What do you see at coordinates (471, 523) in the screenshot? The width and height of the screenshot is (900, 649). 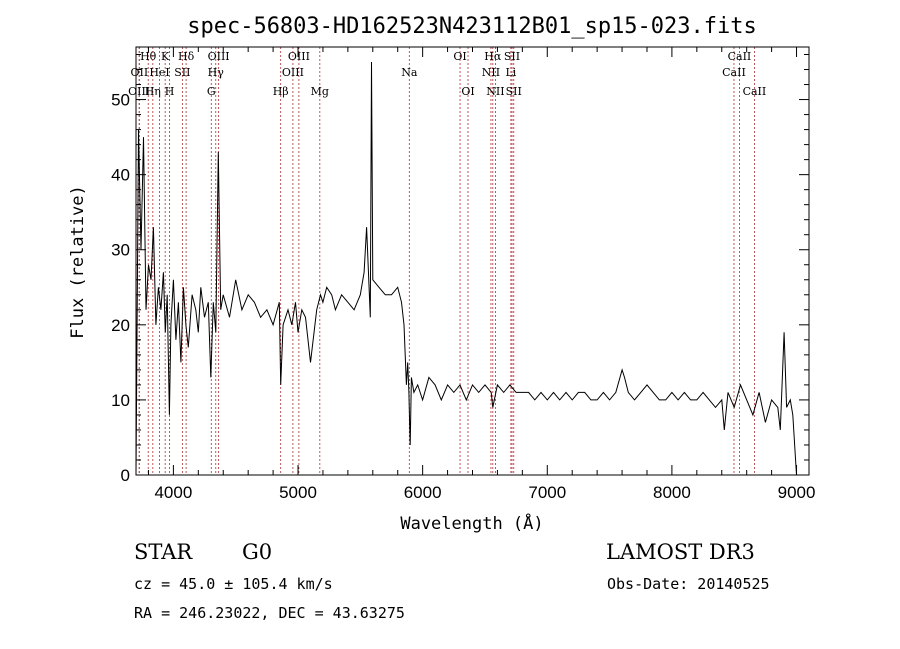 I see `x-axis-label: Wavelength (Å)` at bounding box center [471, 523].